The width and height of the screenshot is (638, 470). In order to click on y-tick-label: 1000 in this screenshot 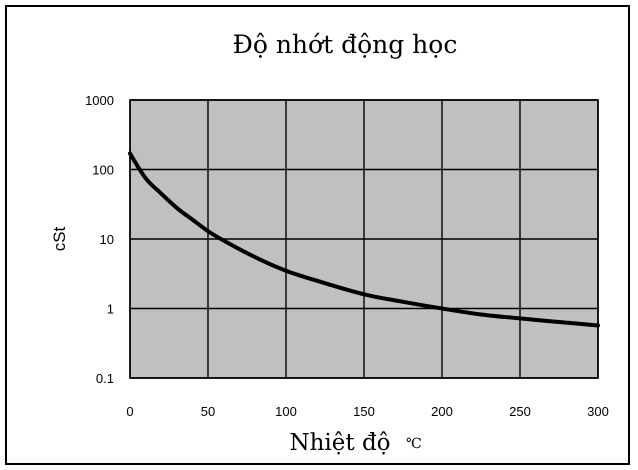, I will do `click(99, 100)`.